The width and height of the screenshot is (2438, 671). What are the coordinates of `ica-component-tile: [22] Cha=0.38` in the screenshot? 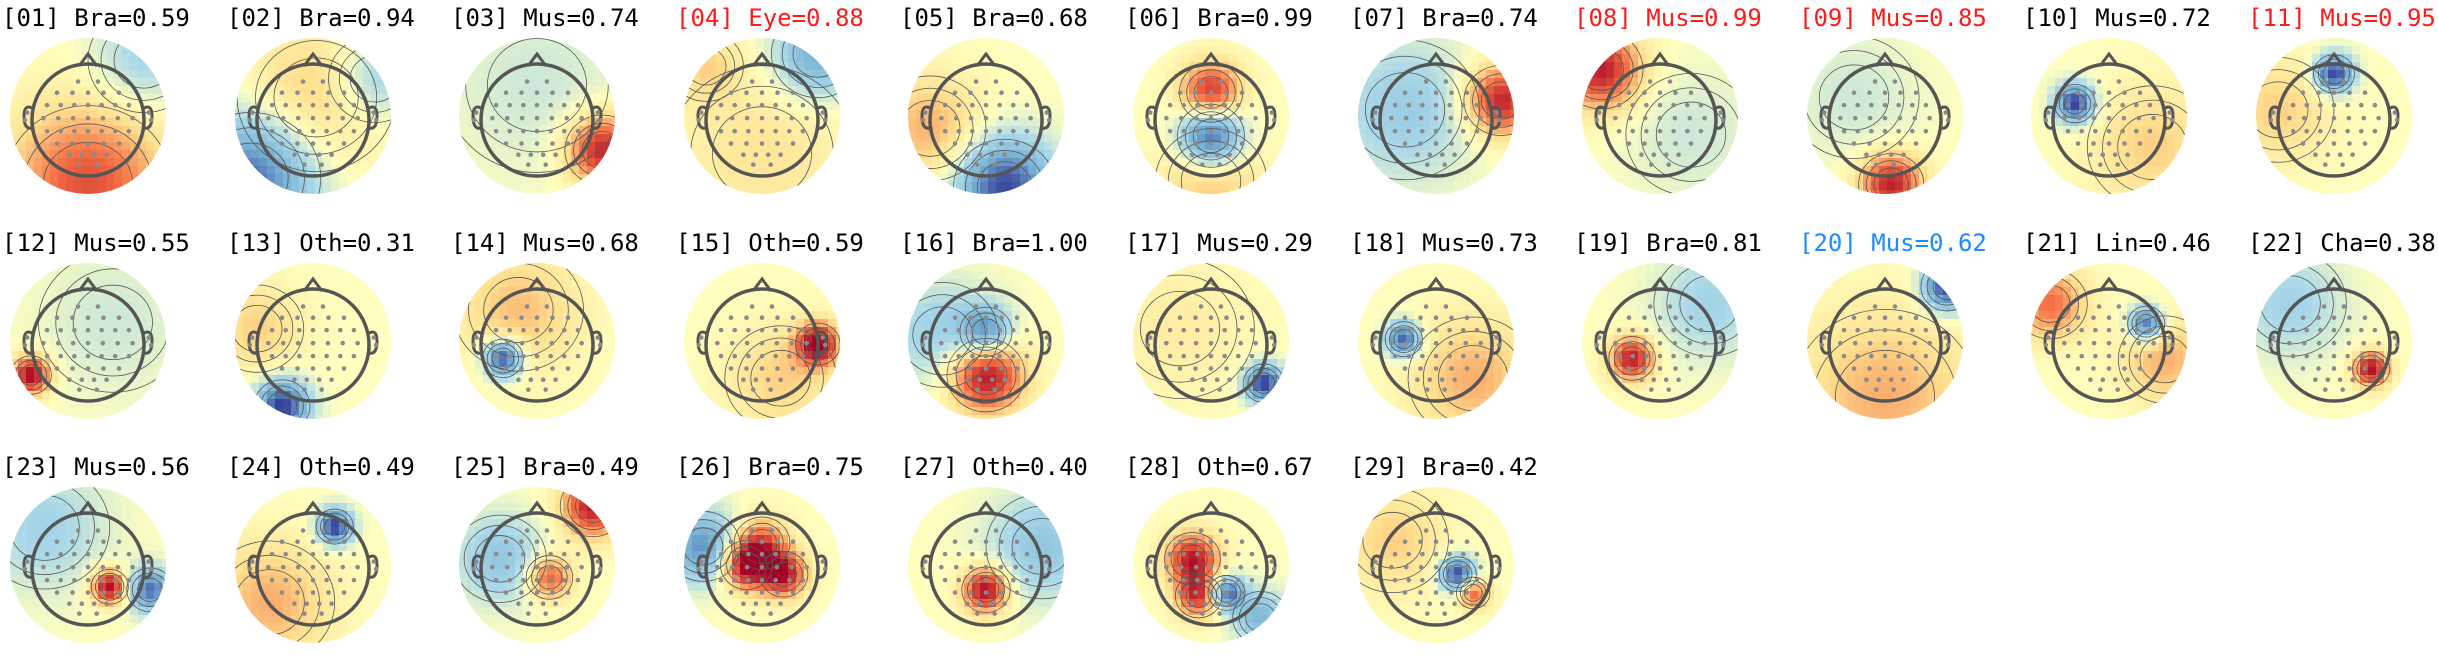 It's located at (2343, 336).